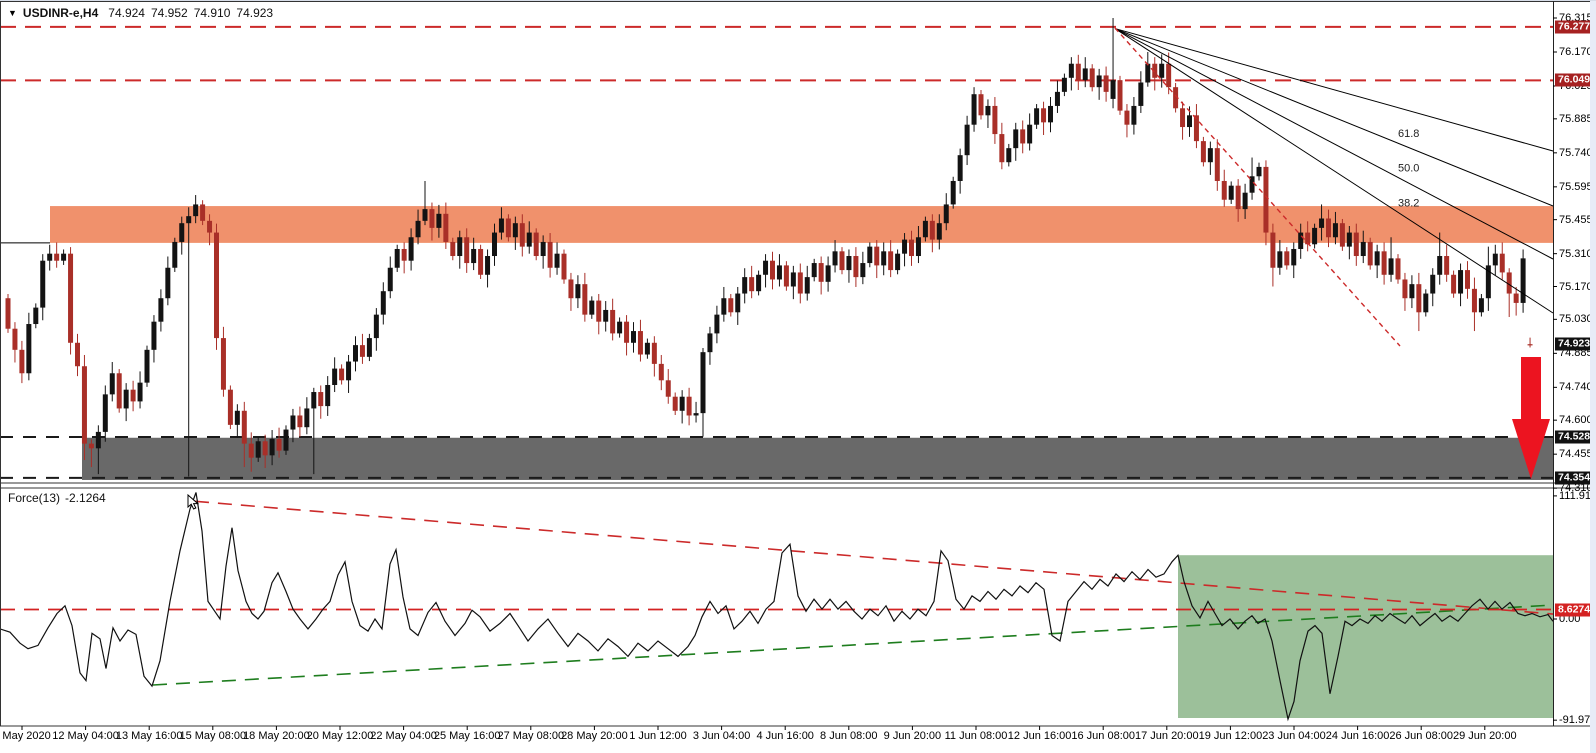 This screenshot has width=1596, height=753. Describe the element at coordinates (1230, 736) in the screenshot. I see `time-axis-label: 19 Jun 12:00` at that location.